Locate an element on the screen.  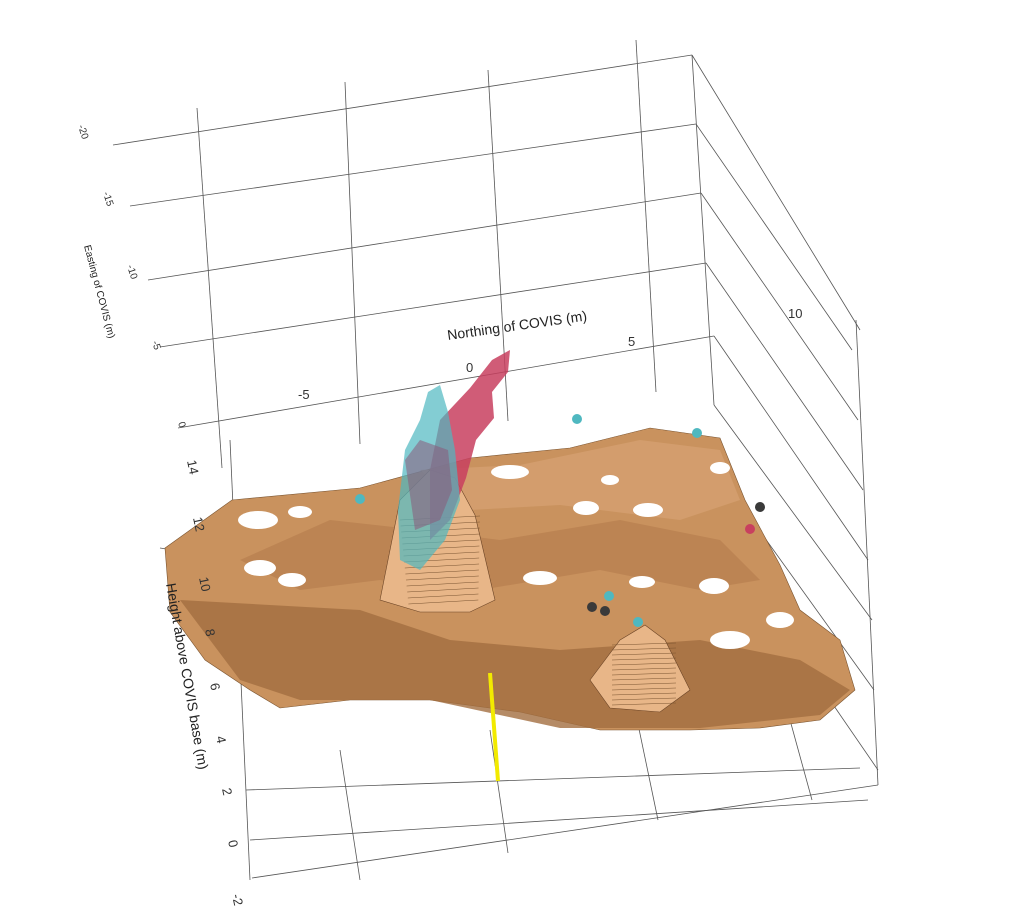
northing-ticks: -5 0 5 10 is located at coordinates (550, 354).